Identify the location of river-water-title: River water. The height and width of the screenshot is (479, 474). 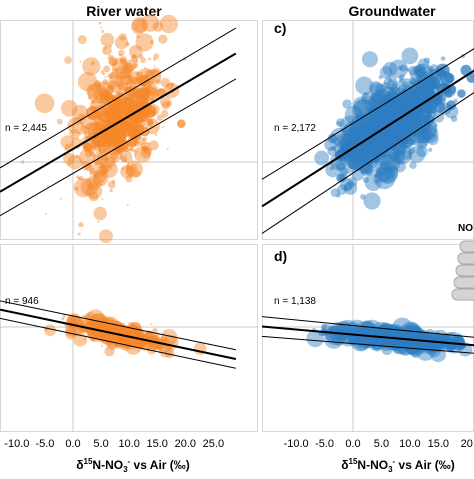
(124, 11).